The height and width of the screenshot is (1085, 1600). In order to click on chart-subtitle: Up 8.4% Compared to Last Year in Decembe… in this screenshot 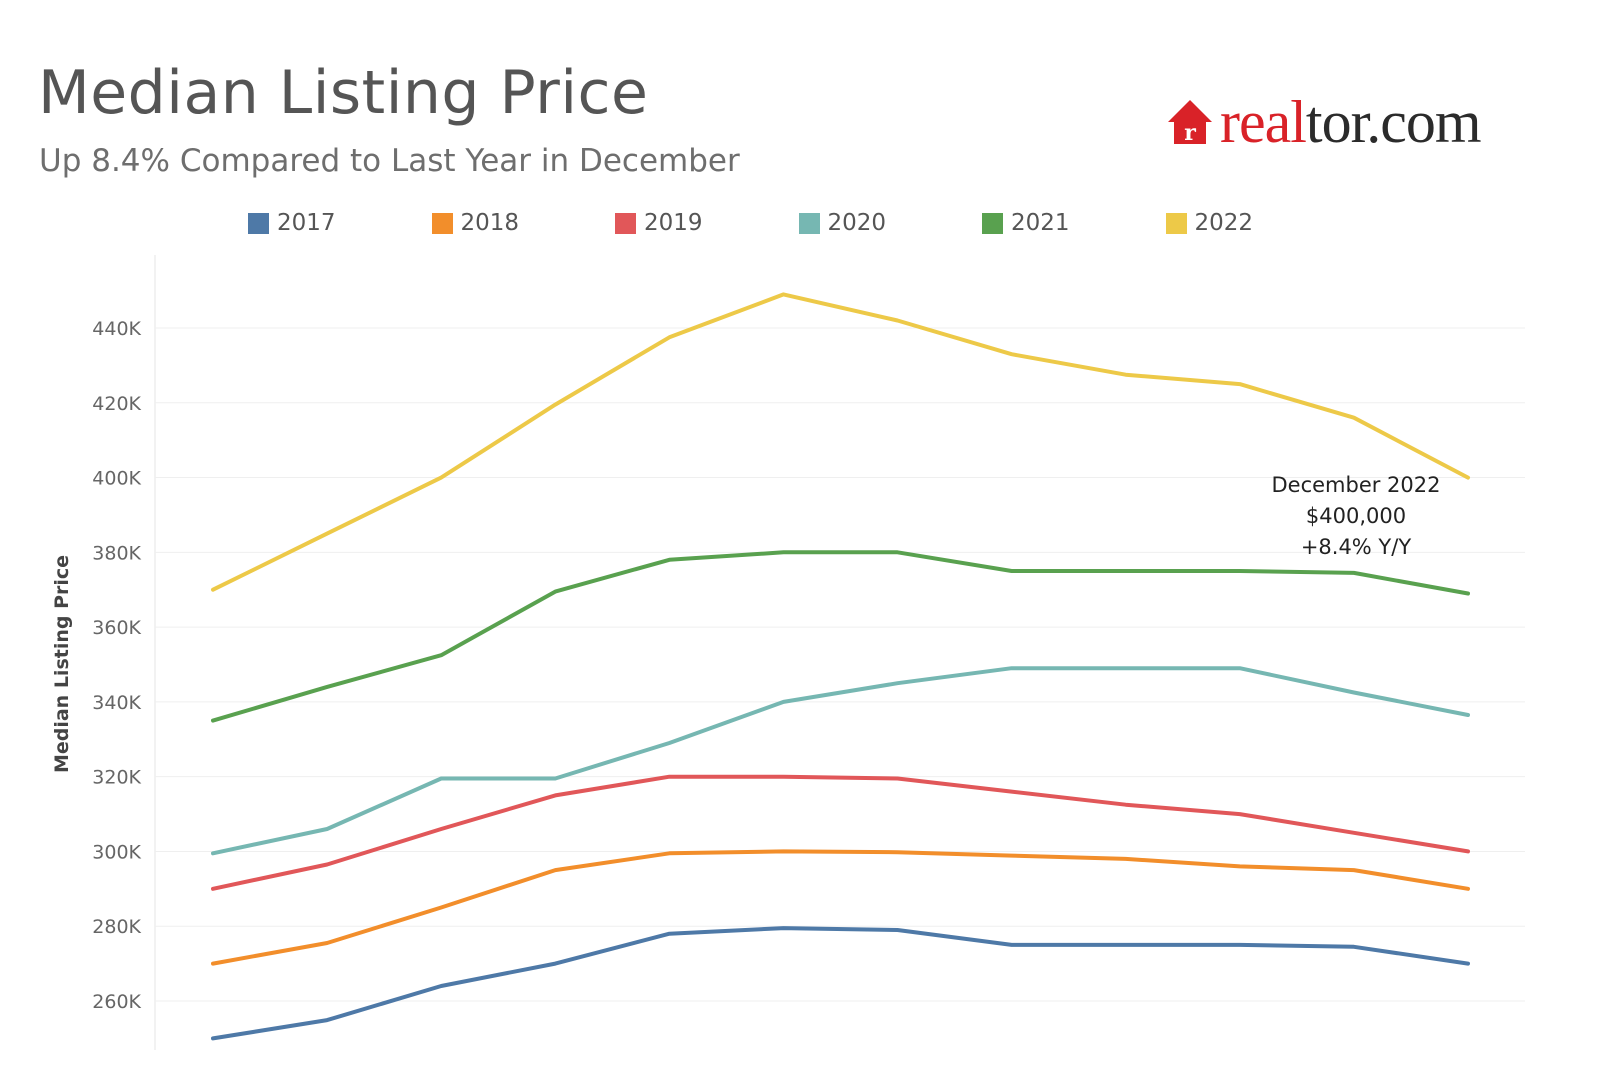, I will do `click(389, 161)`.